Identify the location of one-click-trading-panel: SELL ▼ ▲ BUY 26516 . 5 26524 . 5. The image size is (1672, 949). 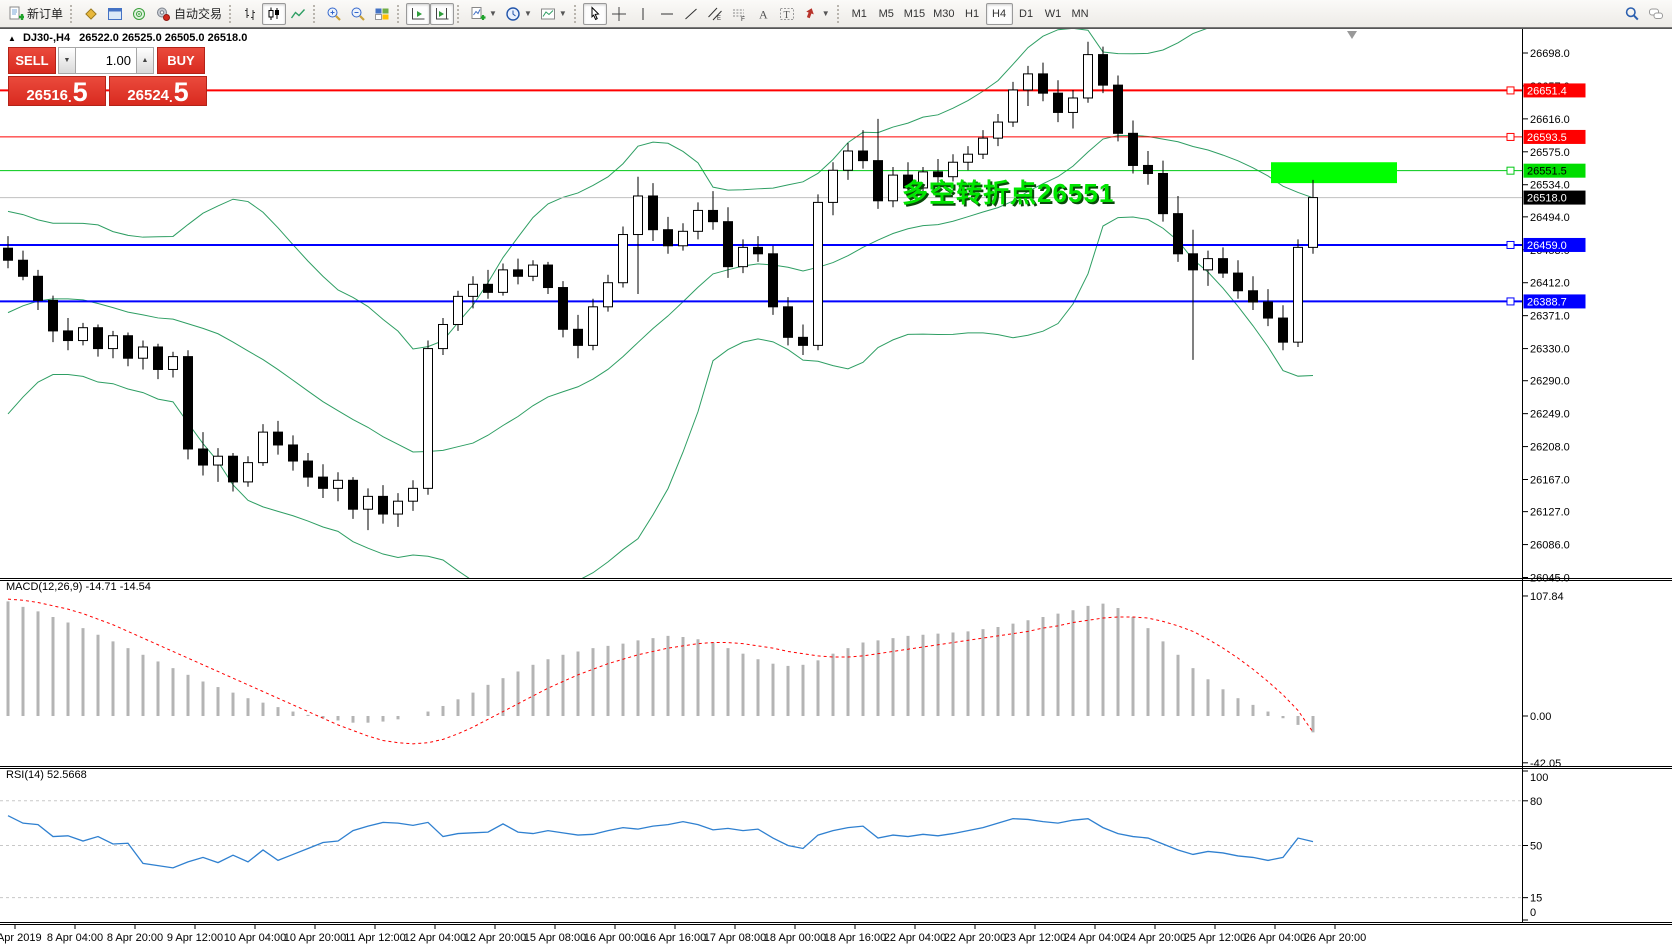
(108, 76).